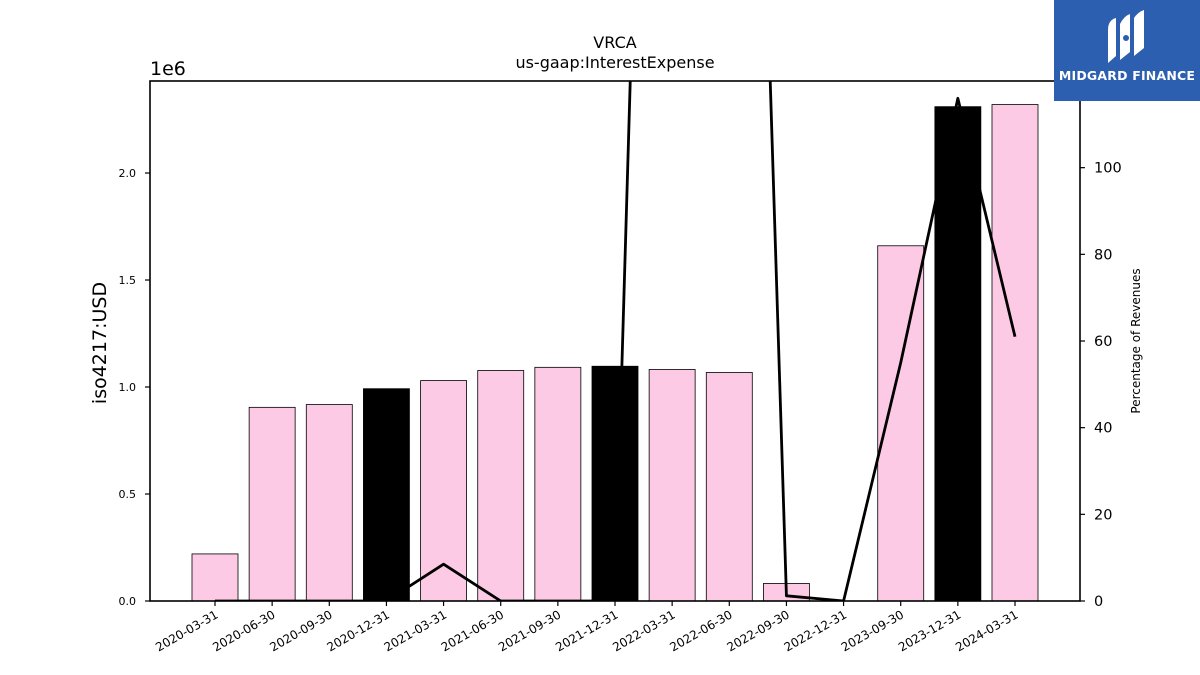  I want to click on x-tick-label: 2020-09-30, so click(300, 630).